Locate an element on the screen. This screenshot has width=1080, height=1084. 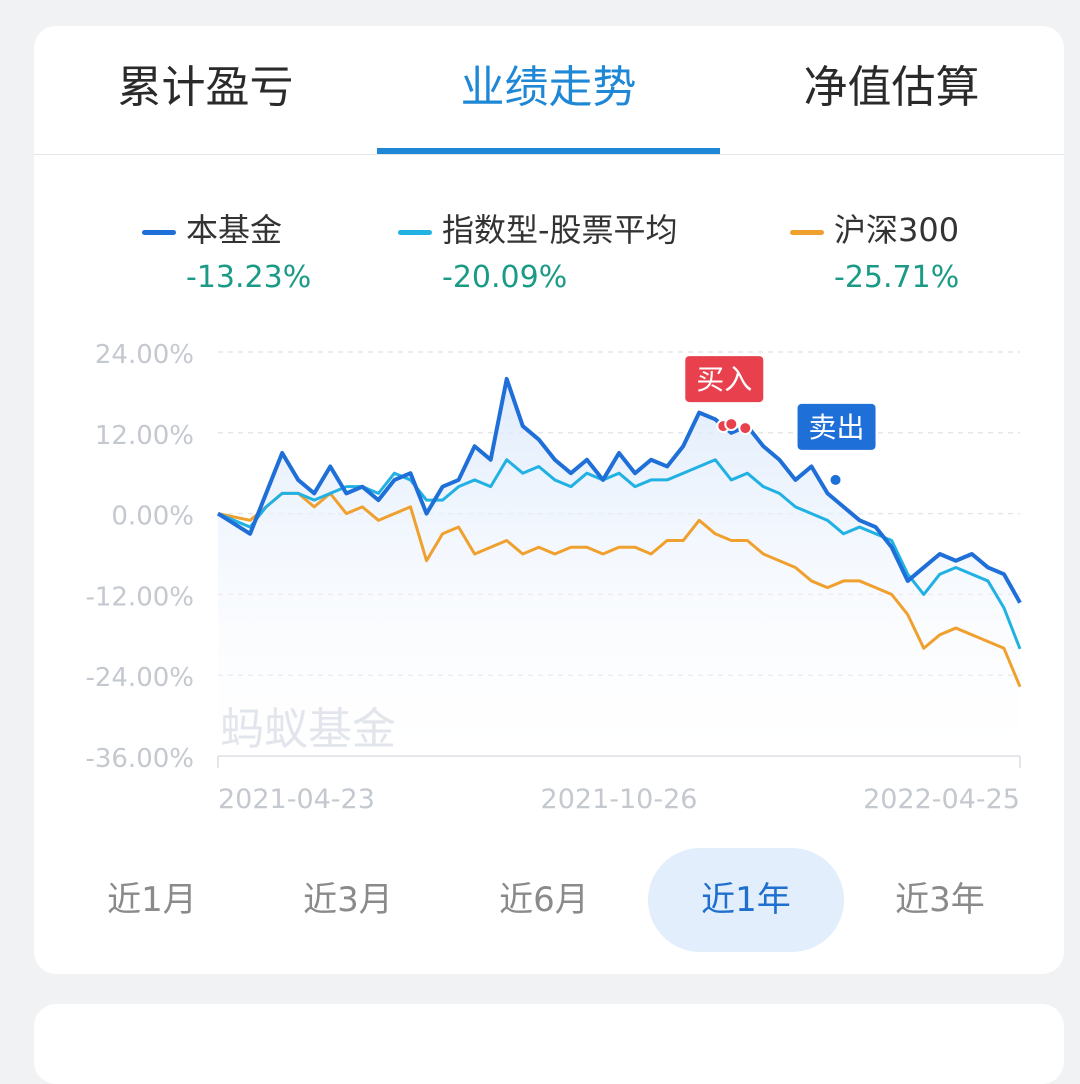
y-tick-label: 12.00% is located at coordinates (144, 436).